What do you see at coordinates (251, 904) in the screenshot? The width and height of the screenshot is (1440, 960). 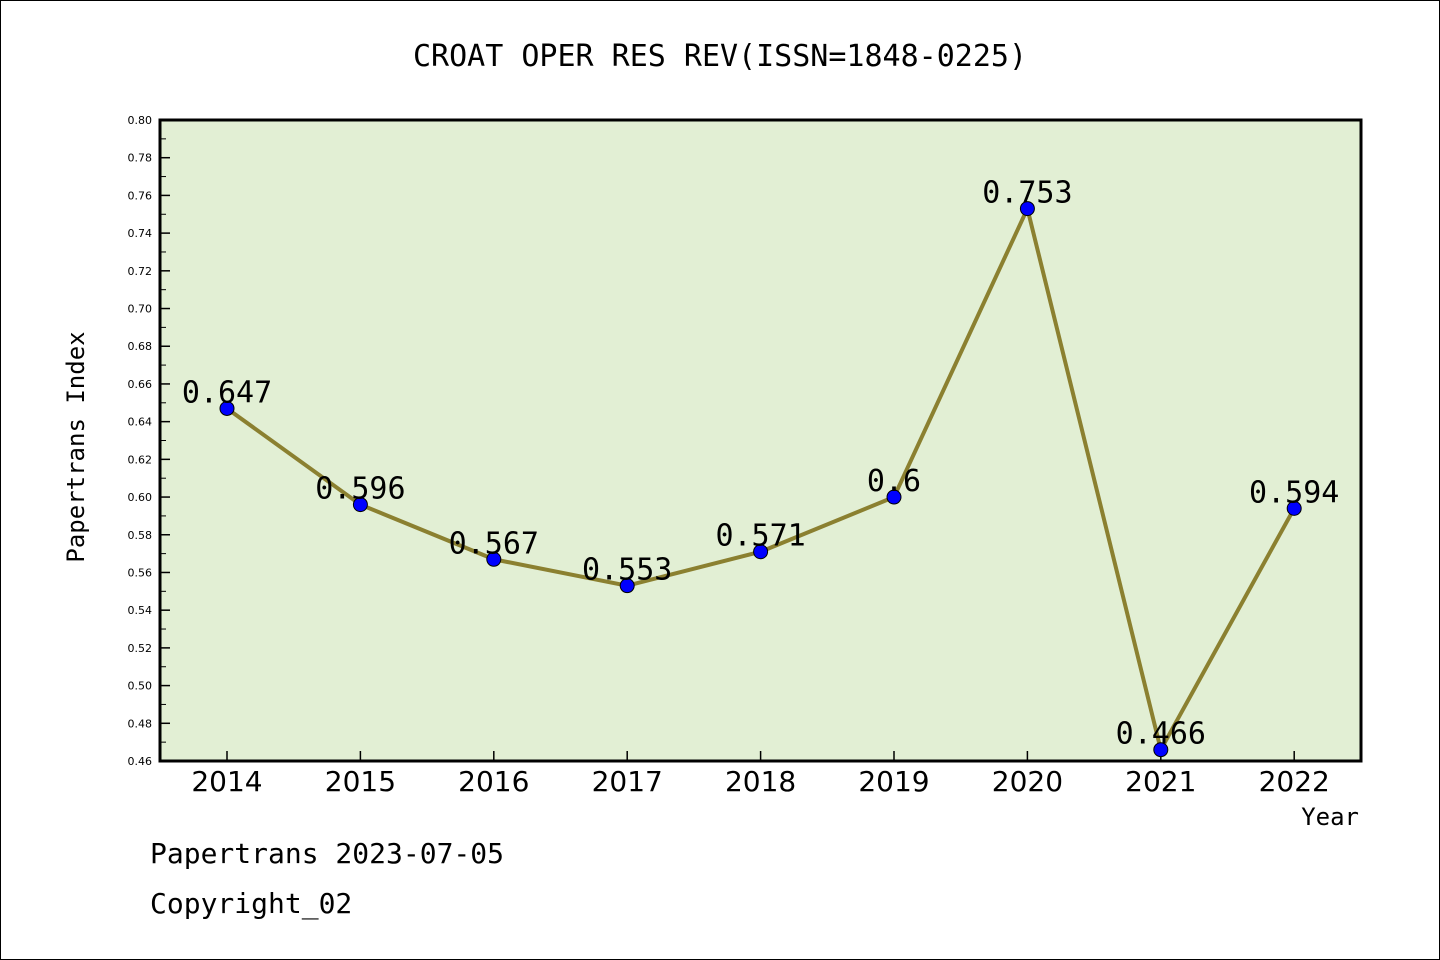 I see `footer-copyright: Copyright_02` at bounding box center [251, 904].